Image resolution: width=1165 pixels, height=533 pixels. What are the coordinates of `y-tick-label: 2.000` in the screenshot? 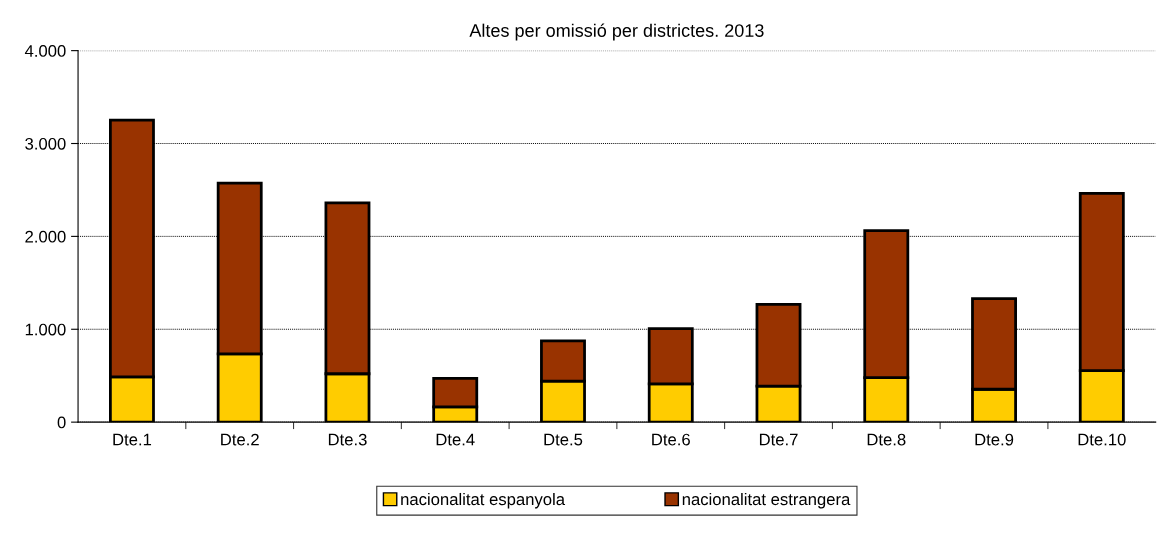 It's located at (45, 236).